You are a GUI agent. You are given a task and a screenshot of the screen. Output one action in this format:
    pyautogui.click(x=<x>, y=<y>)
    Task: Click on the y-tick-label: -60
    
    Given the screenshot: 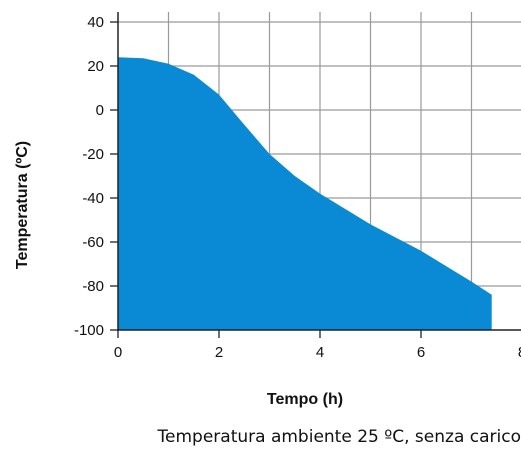 What is the action you would take?
    pyautogui.click(x=93, y=242)
    